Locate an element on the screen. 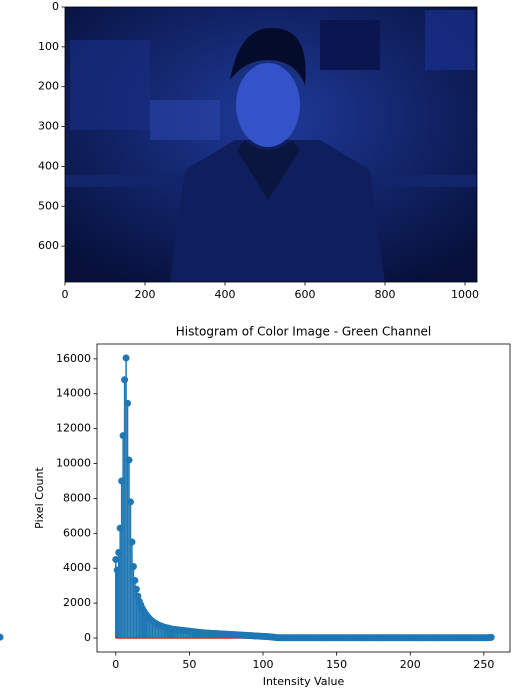 Image resolution: width=519 pixels, height=692 pixels. x-axis-label: Intensity Value is located at coordinates (304, 681).